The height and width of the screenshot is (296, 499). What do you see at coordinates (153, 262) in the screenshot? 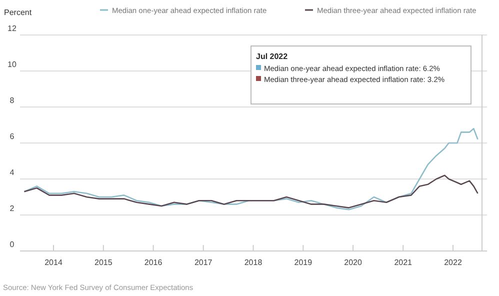
I see `x-tick-label: 2016` at bounding box center [153, 262].